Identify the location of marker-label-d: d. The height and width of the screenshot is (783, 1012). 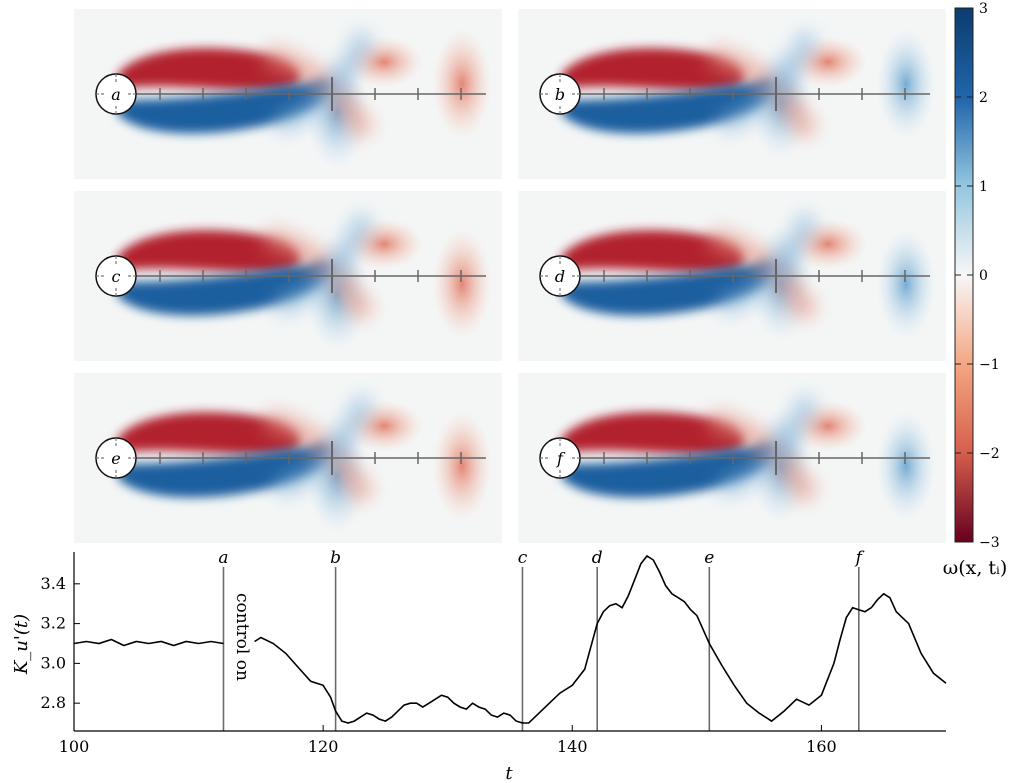
(597, 558).